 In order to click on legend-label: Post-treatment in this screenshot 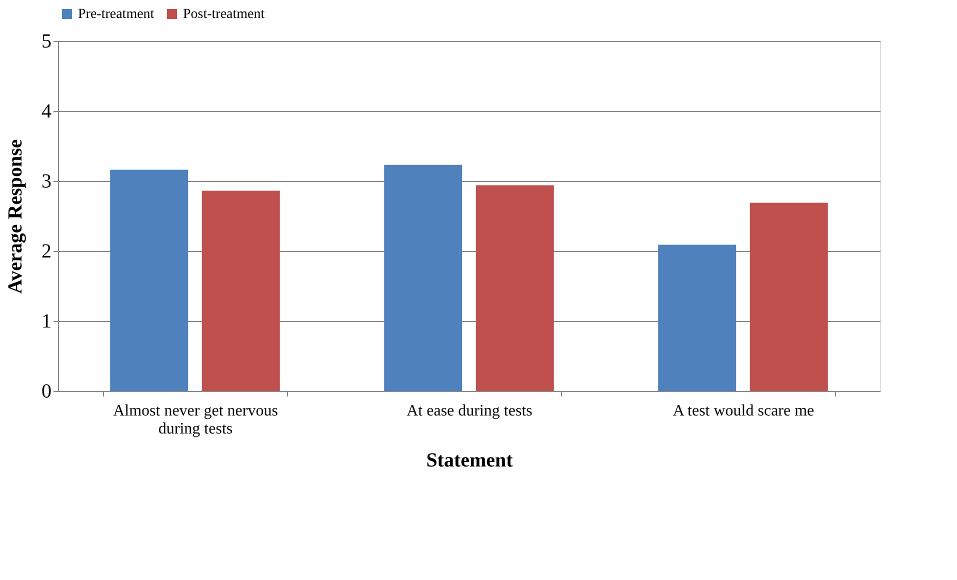, I will do `click(224, 14)`.